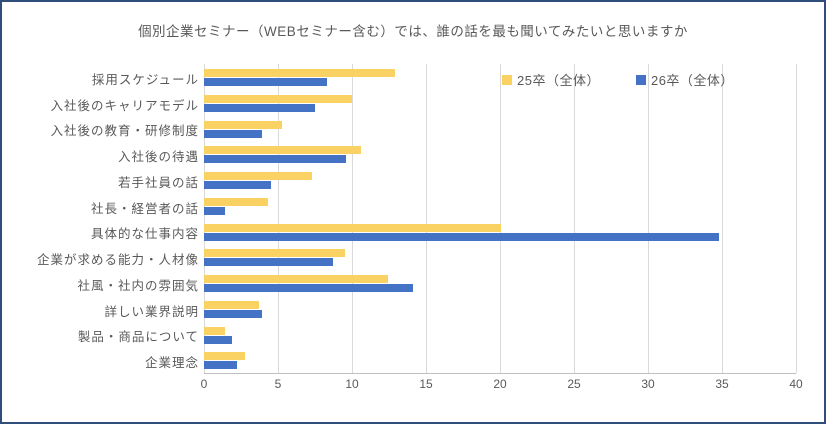 This screenshot has height=424, width=826. Describe the element at coordinates (558, 80) in the screenshot. I see `legend-label: 25卒（全体）` at that location.